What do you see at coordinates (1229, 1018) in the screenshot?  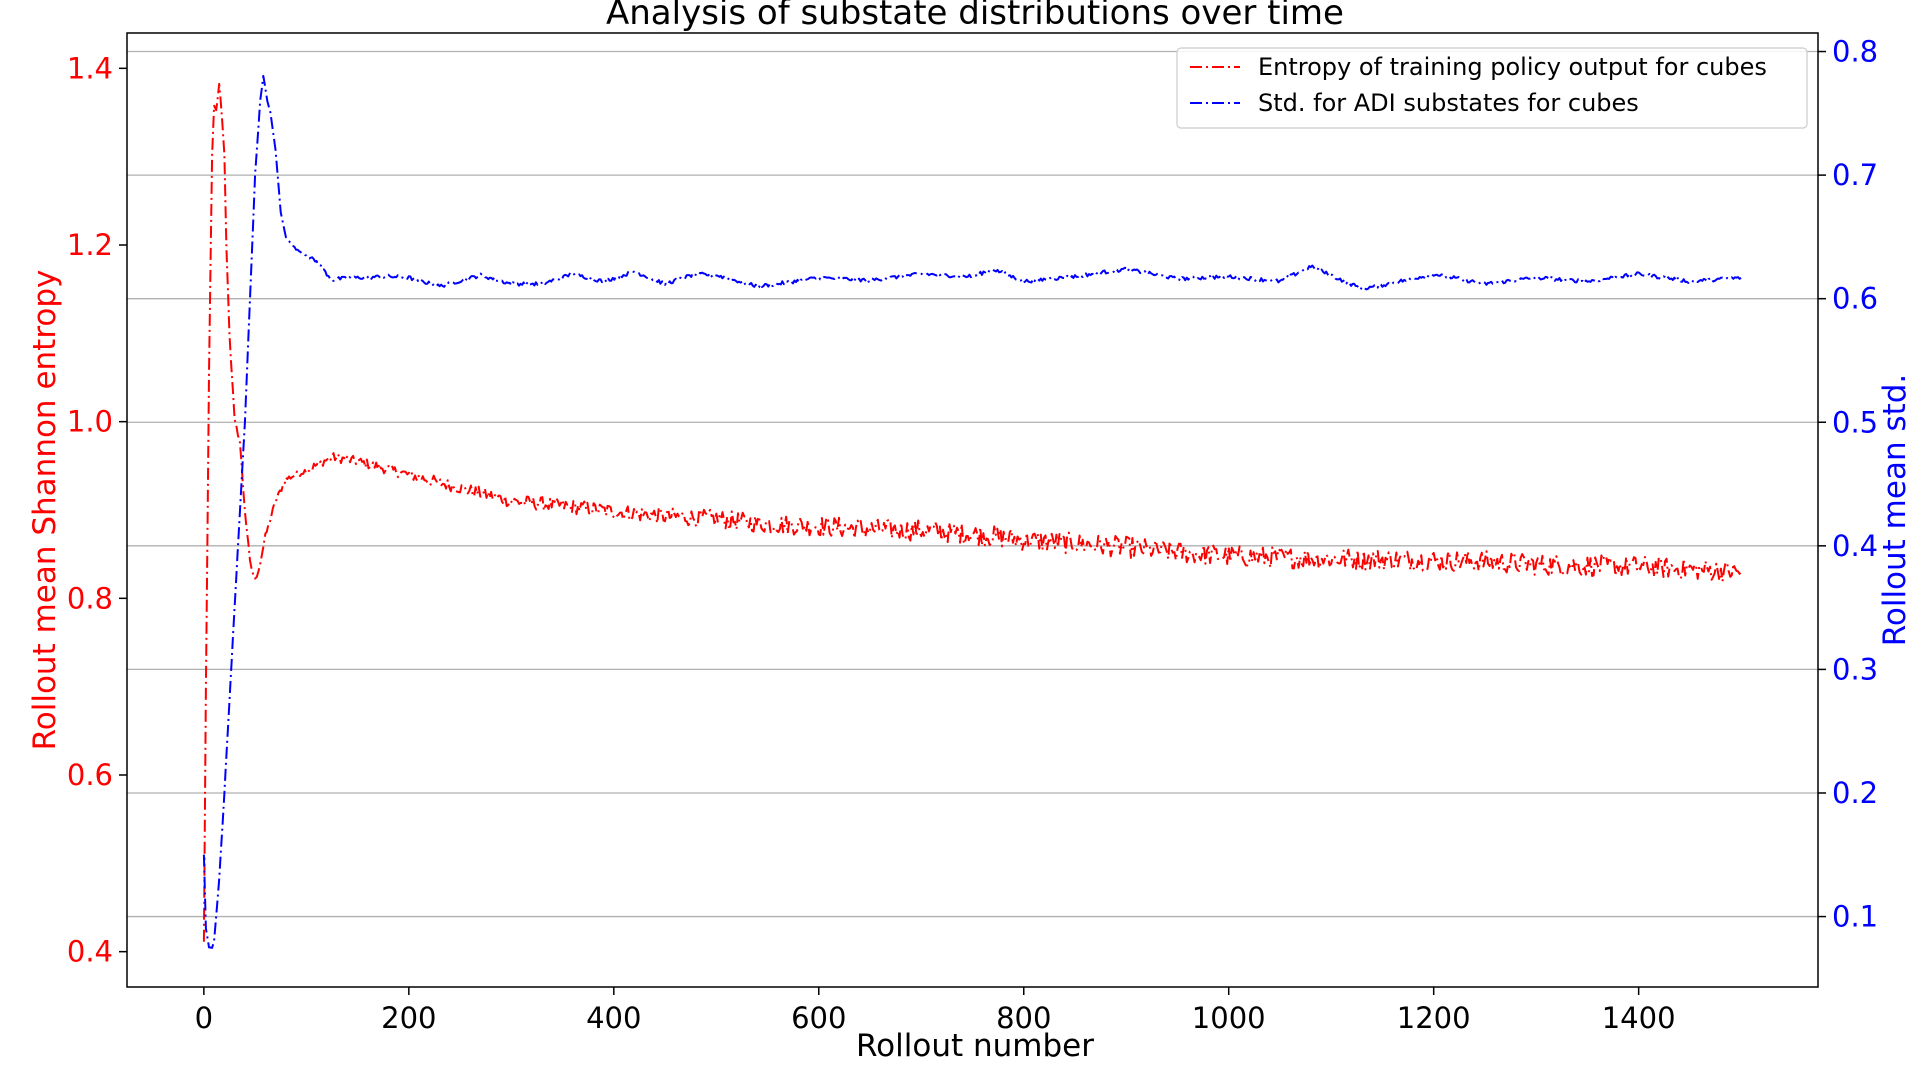 I see `x-tick-label: 1000` at bounding box center [1229, 1018].